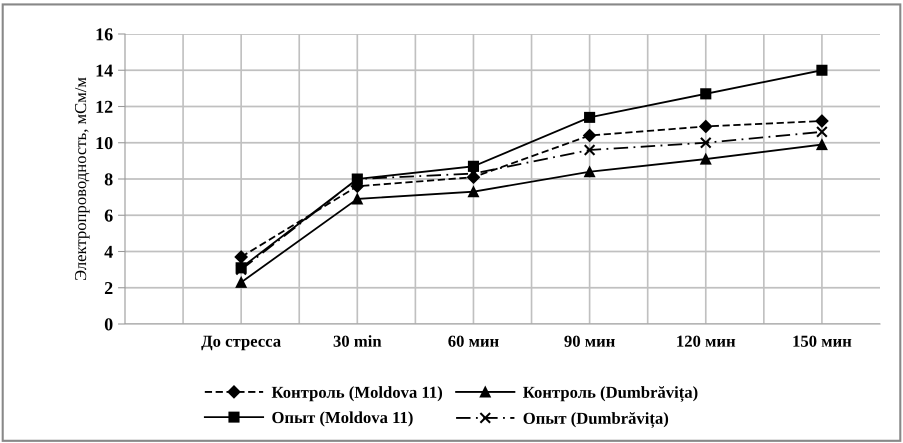 The height and width of the screenshot is (443, 903). I want to click on y-tick-label: 0, so click(108, 324).